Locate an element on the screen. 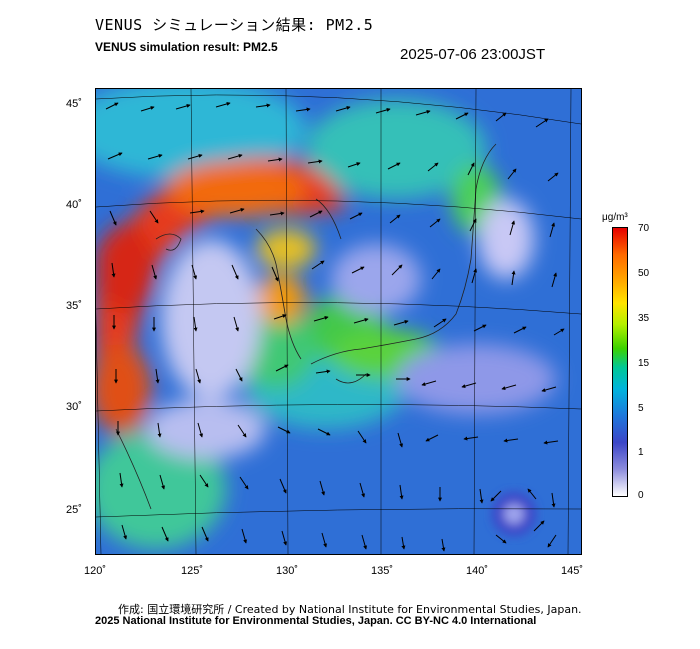  colorbar-label-70: 70 is located at coordinates (644, 228).